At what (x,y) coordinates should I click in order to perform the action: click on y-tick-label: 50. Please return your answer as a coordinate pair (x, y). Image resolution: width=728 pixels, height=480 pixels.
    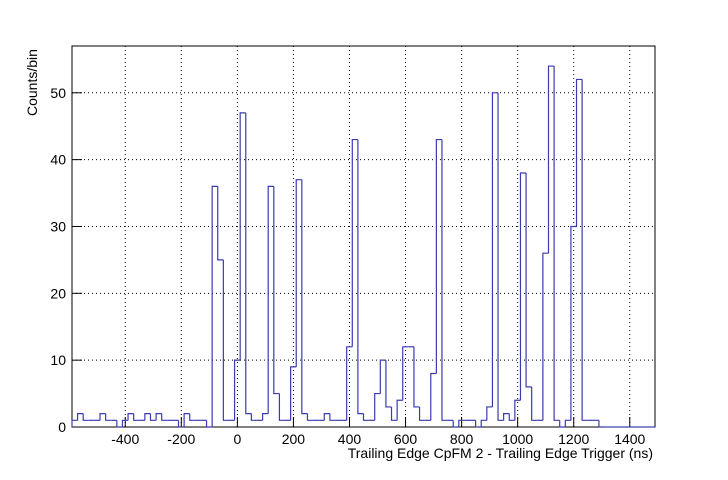
    Looking at the image, I should click on (58, 93).